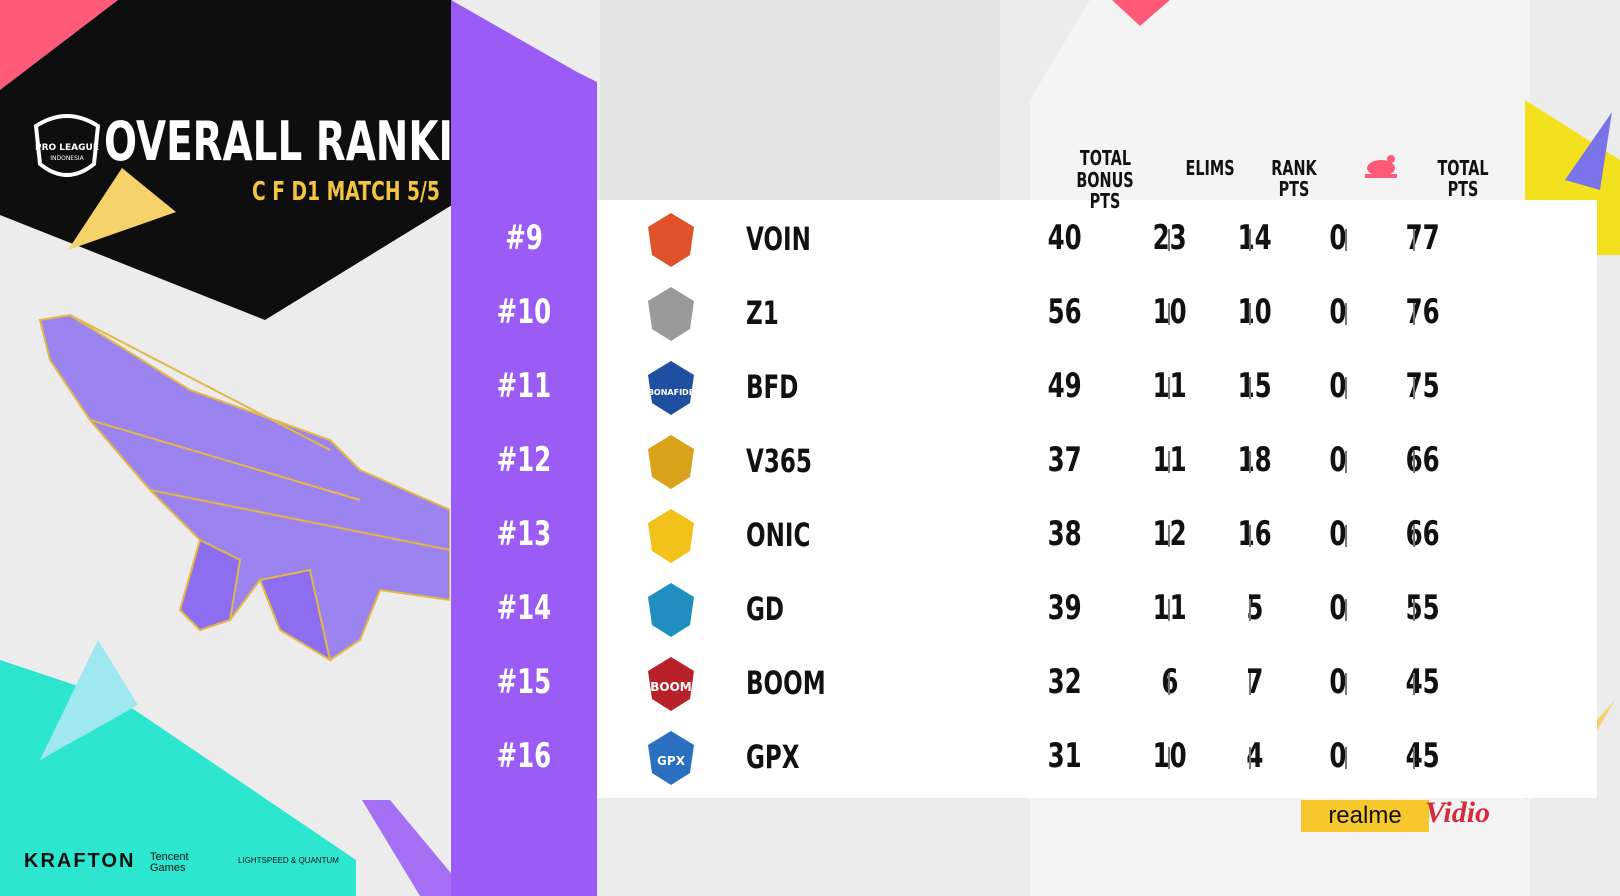  I want to click on team-logo-icon: GPX, so click(671, 758).